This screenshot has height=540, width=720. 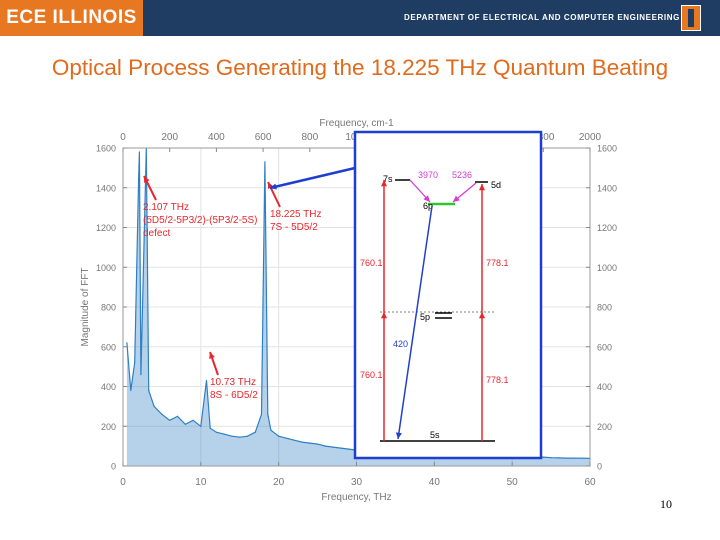 What do you see at coordinates (371, 263) in the screenshot?
I see `wavelength-label-760-upper: 760.1` at bounding box center [371, 263].